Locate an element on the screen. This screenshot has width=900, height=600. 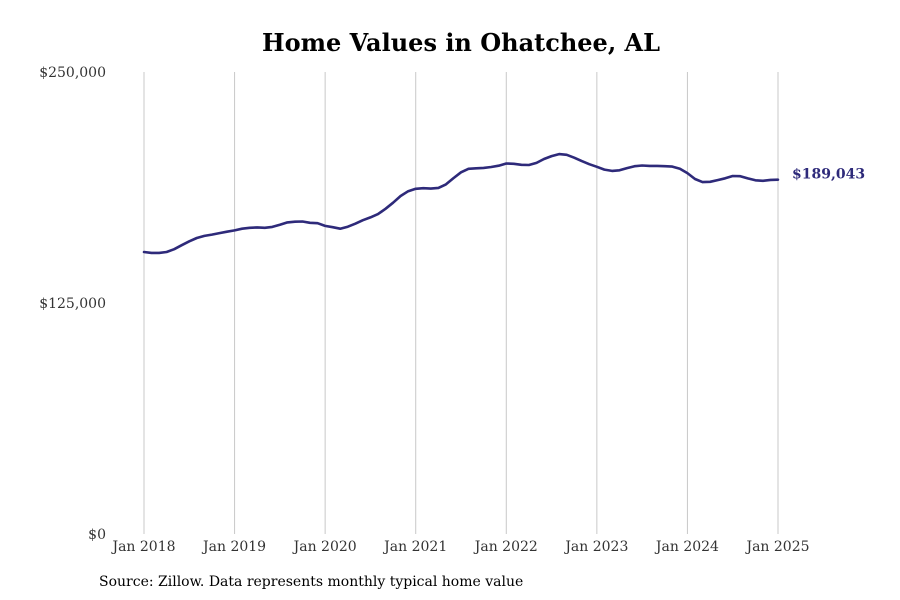
y-tick-label: $125,000 is located at coordinates (72, 304).